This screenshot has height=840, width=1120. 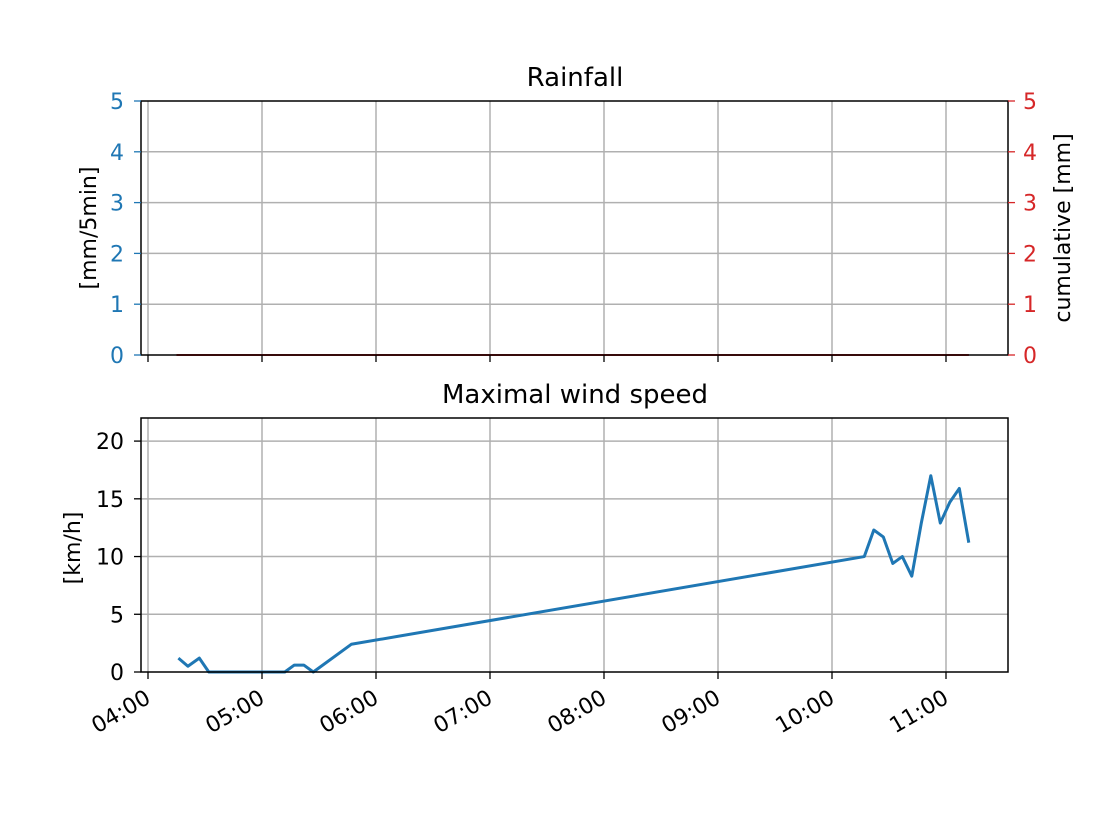 What do you see at coordinates (1030, 153) in the screenshot?
I see `rainfall-right-tick-label-4: 4` at bounding box center [1030, 153].